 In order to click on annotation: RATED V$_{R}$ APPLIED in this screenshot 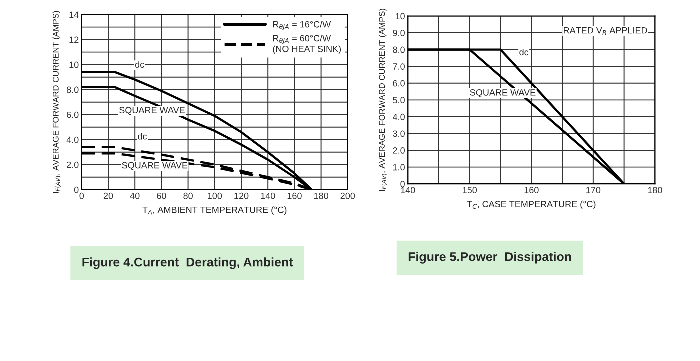, I will do `click(606, 31)`.